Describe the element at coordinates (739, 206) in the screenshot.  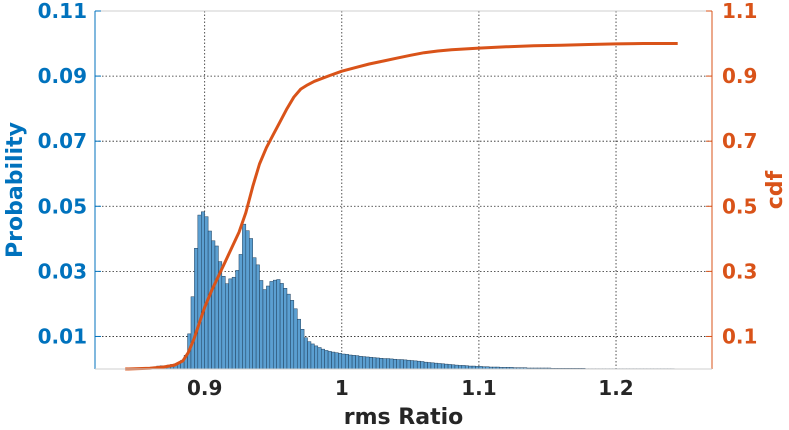
I see `y2-tick-label: 0.5` at that location.